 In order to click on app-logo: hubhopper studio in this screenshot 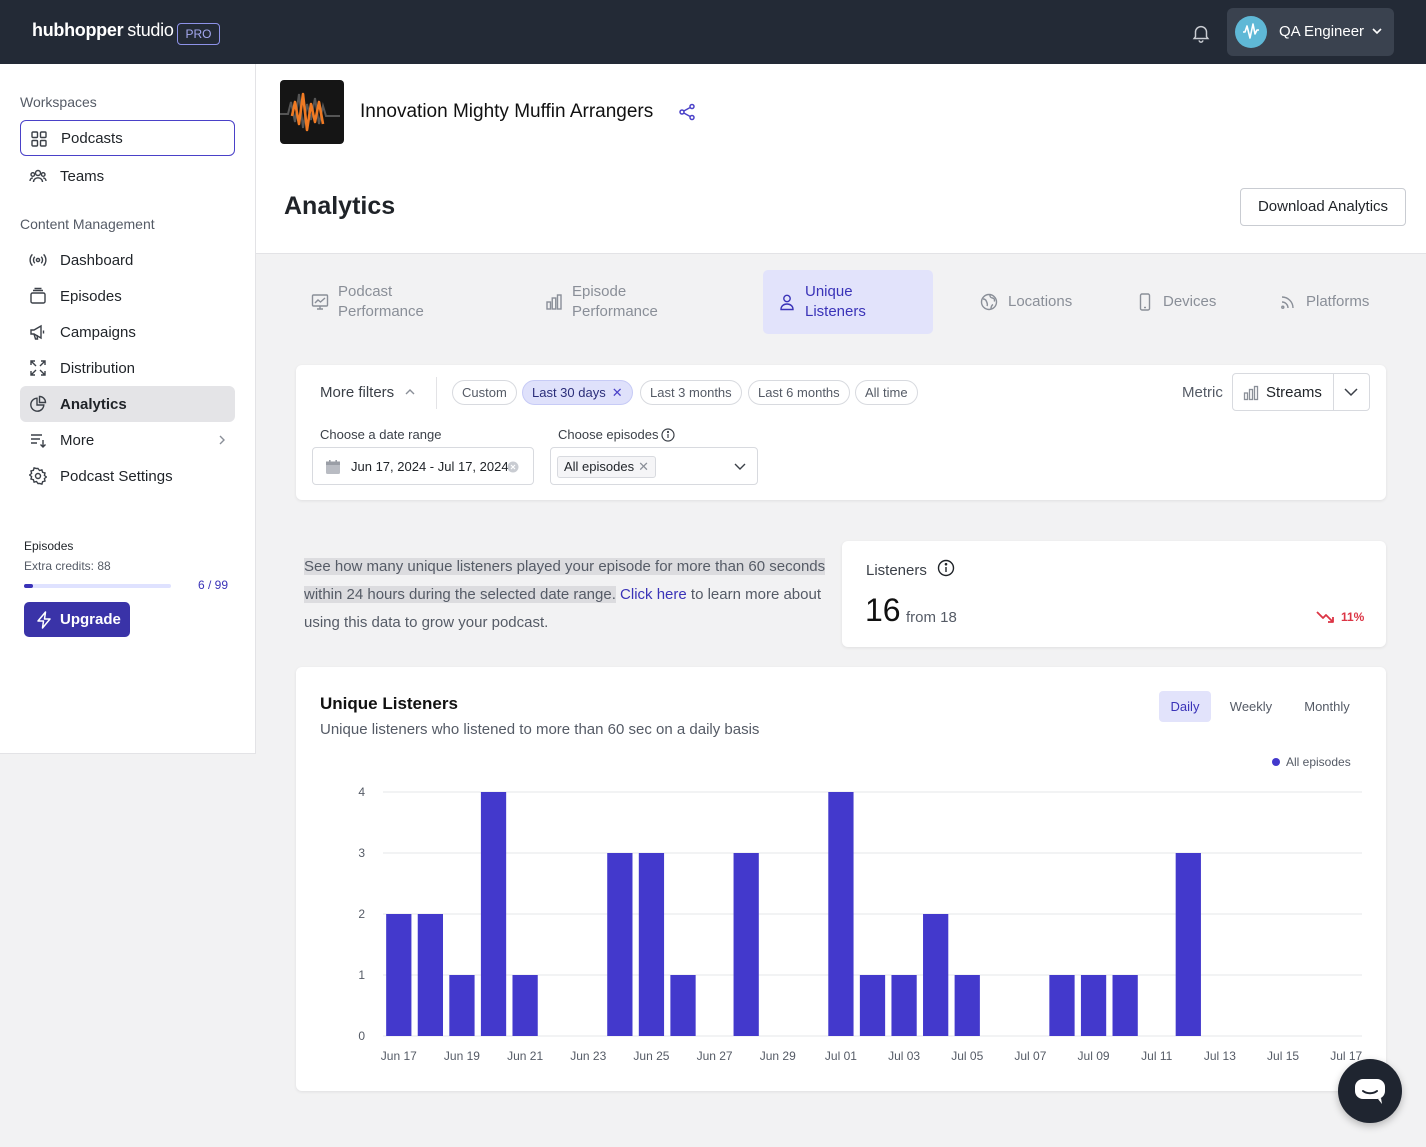, I will do `click(103, 30)`.